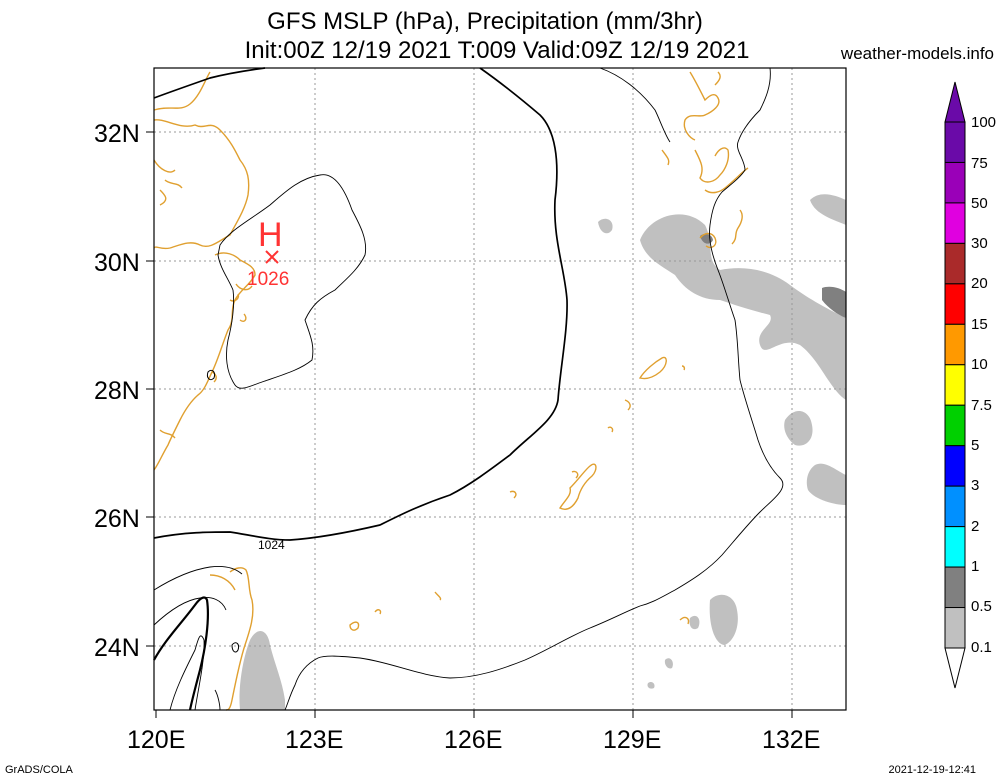 This screenshot has width=1000, height=779. What do you see at coordinates (223, 511) in the screenshot?
I see `isobar-small` at bounding box center [223, 511].